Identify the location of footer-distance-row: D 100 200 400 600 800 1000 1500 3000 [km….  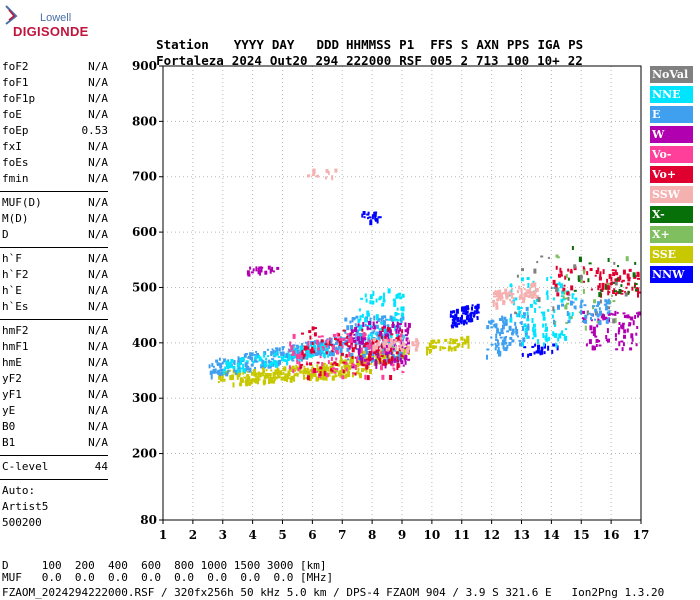
(164, 565).